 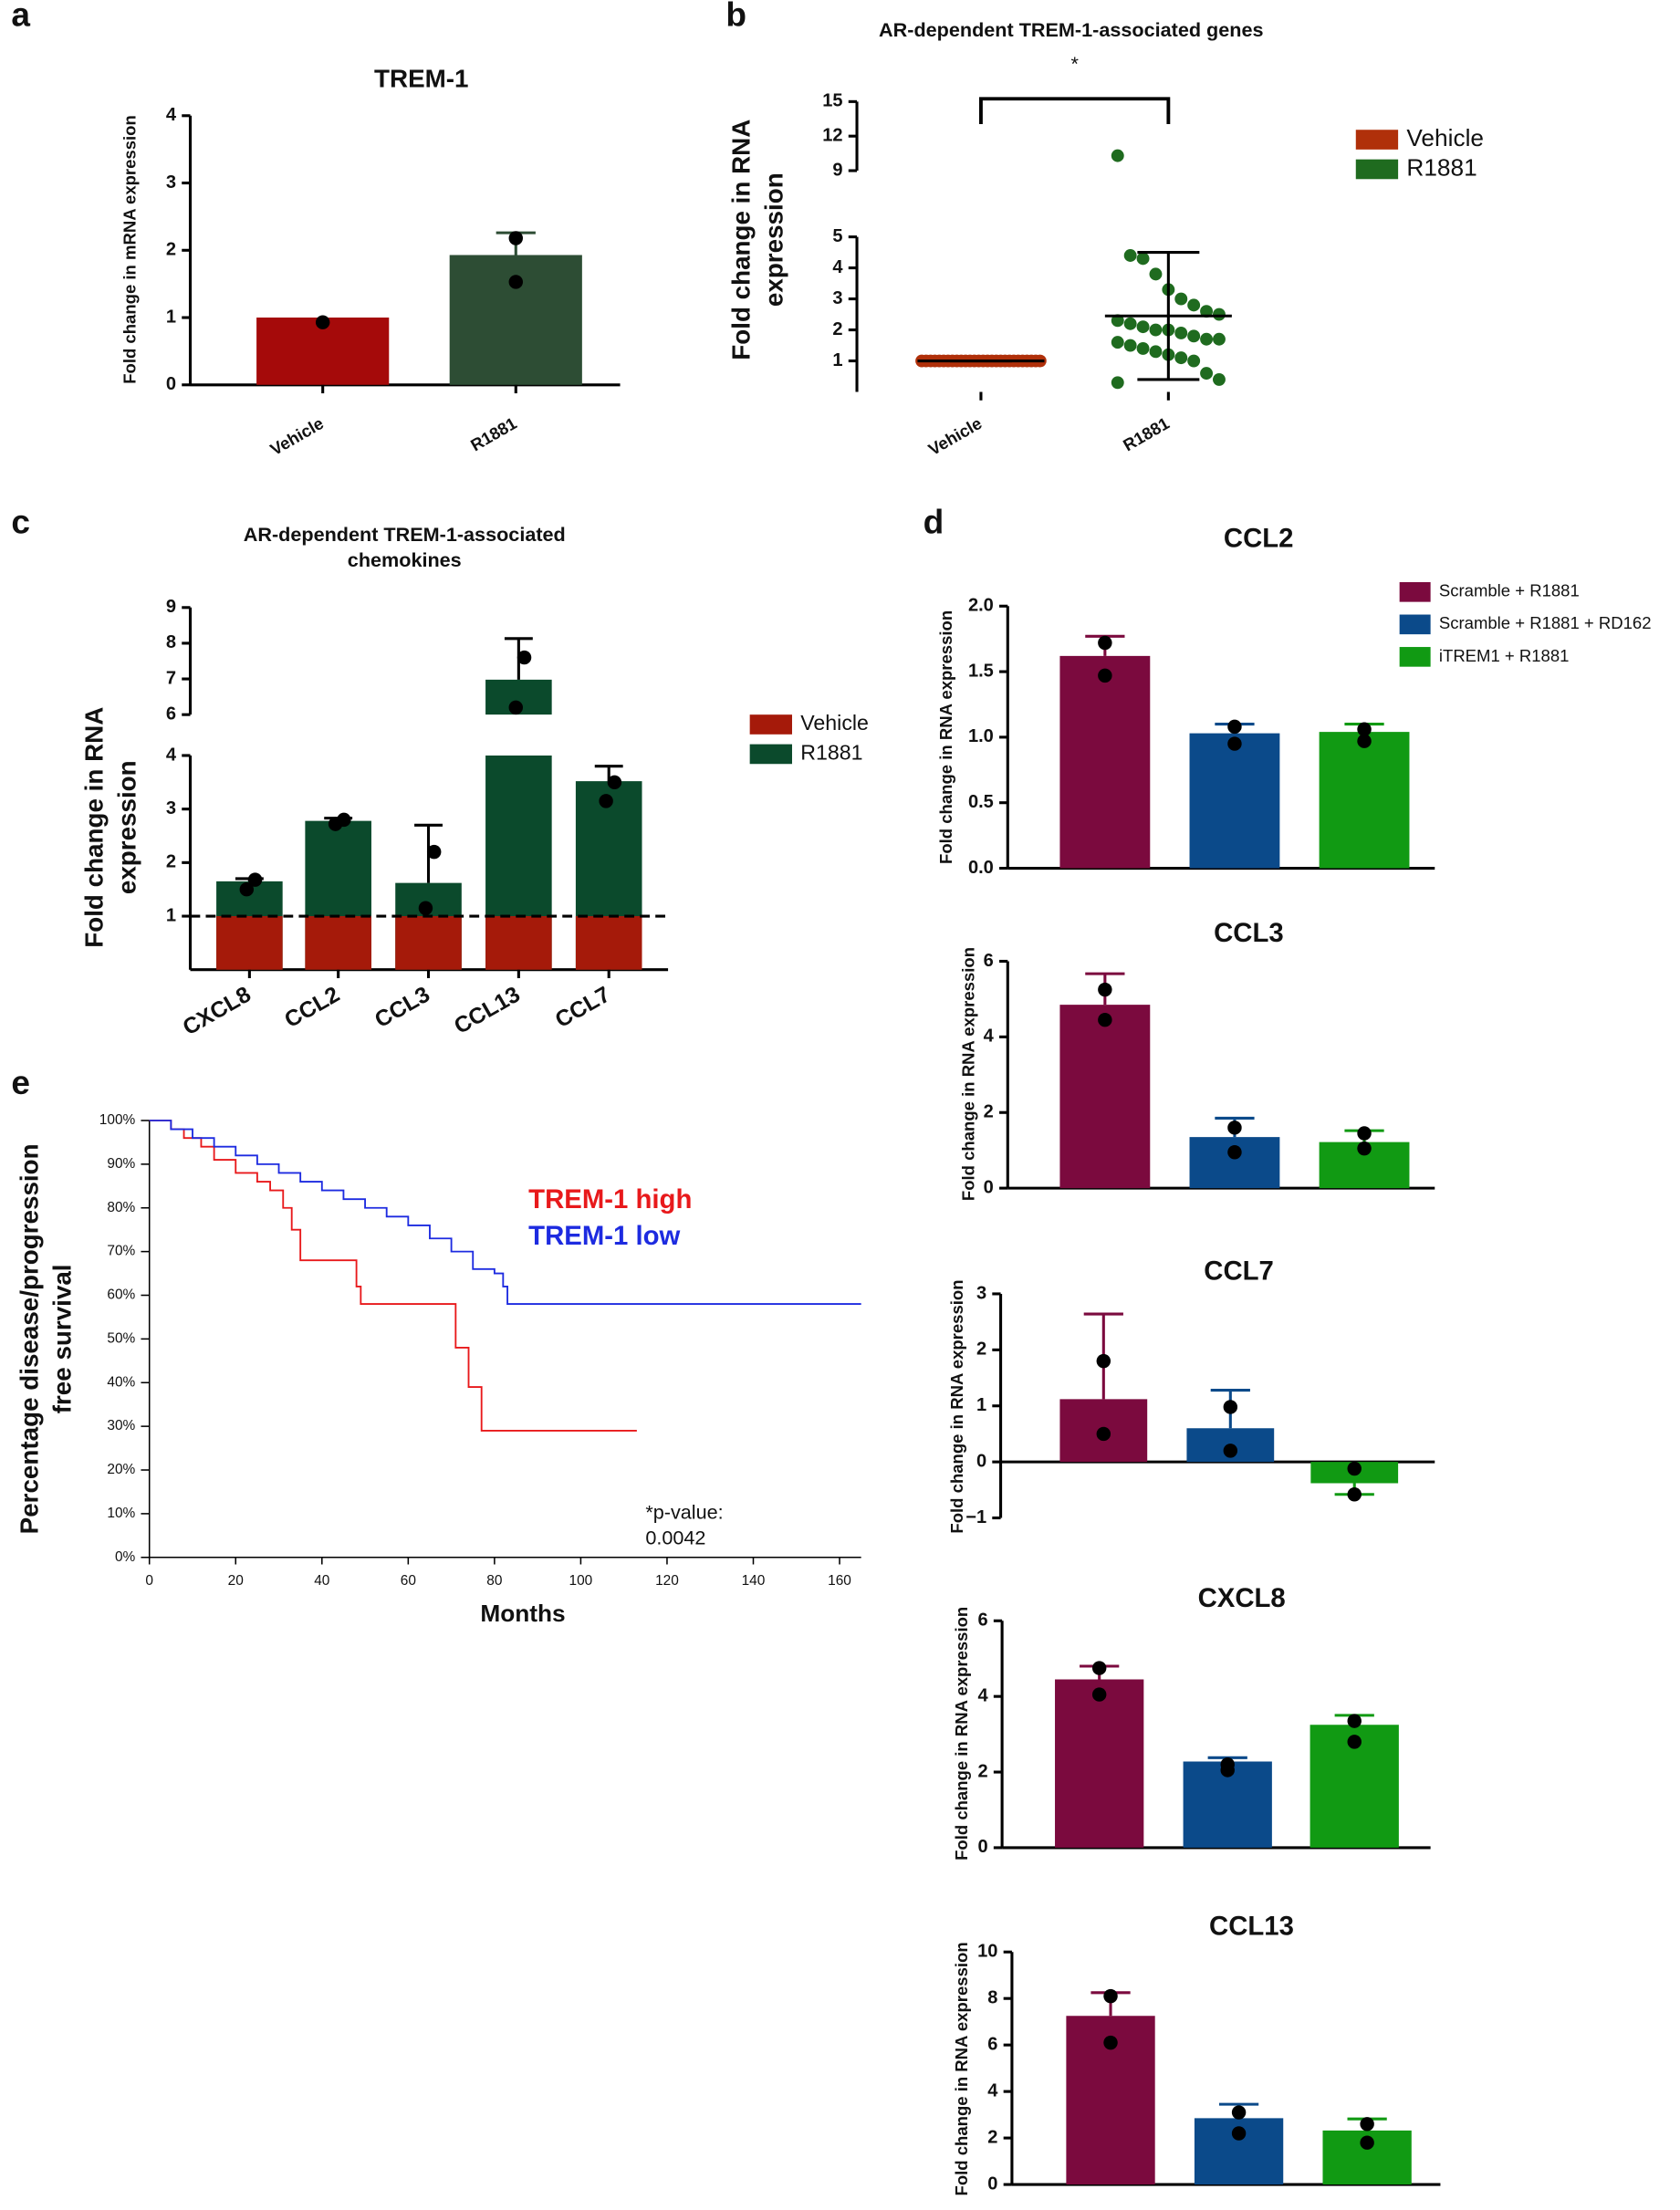 What do you see at coordinates (1075, 111) in the screenshot?
I see `significance-bracket` at bounding box center [1075, 111].